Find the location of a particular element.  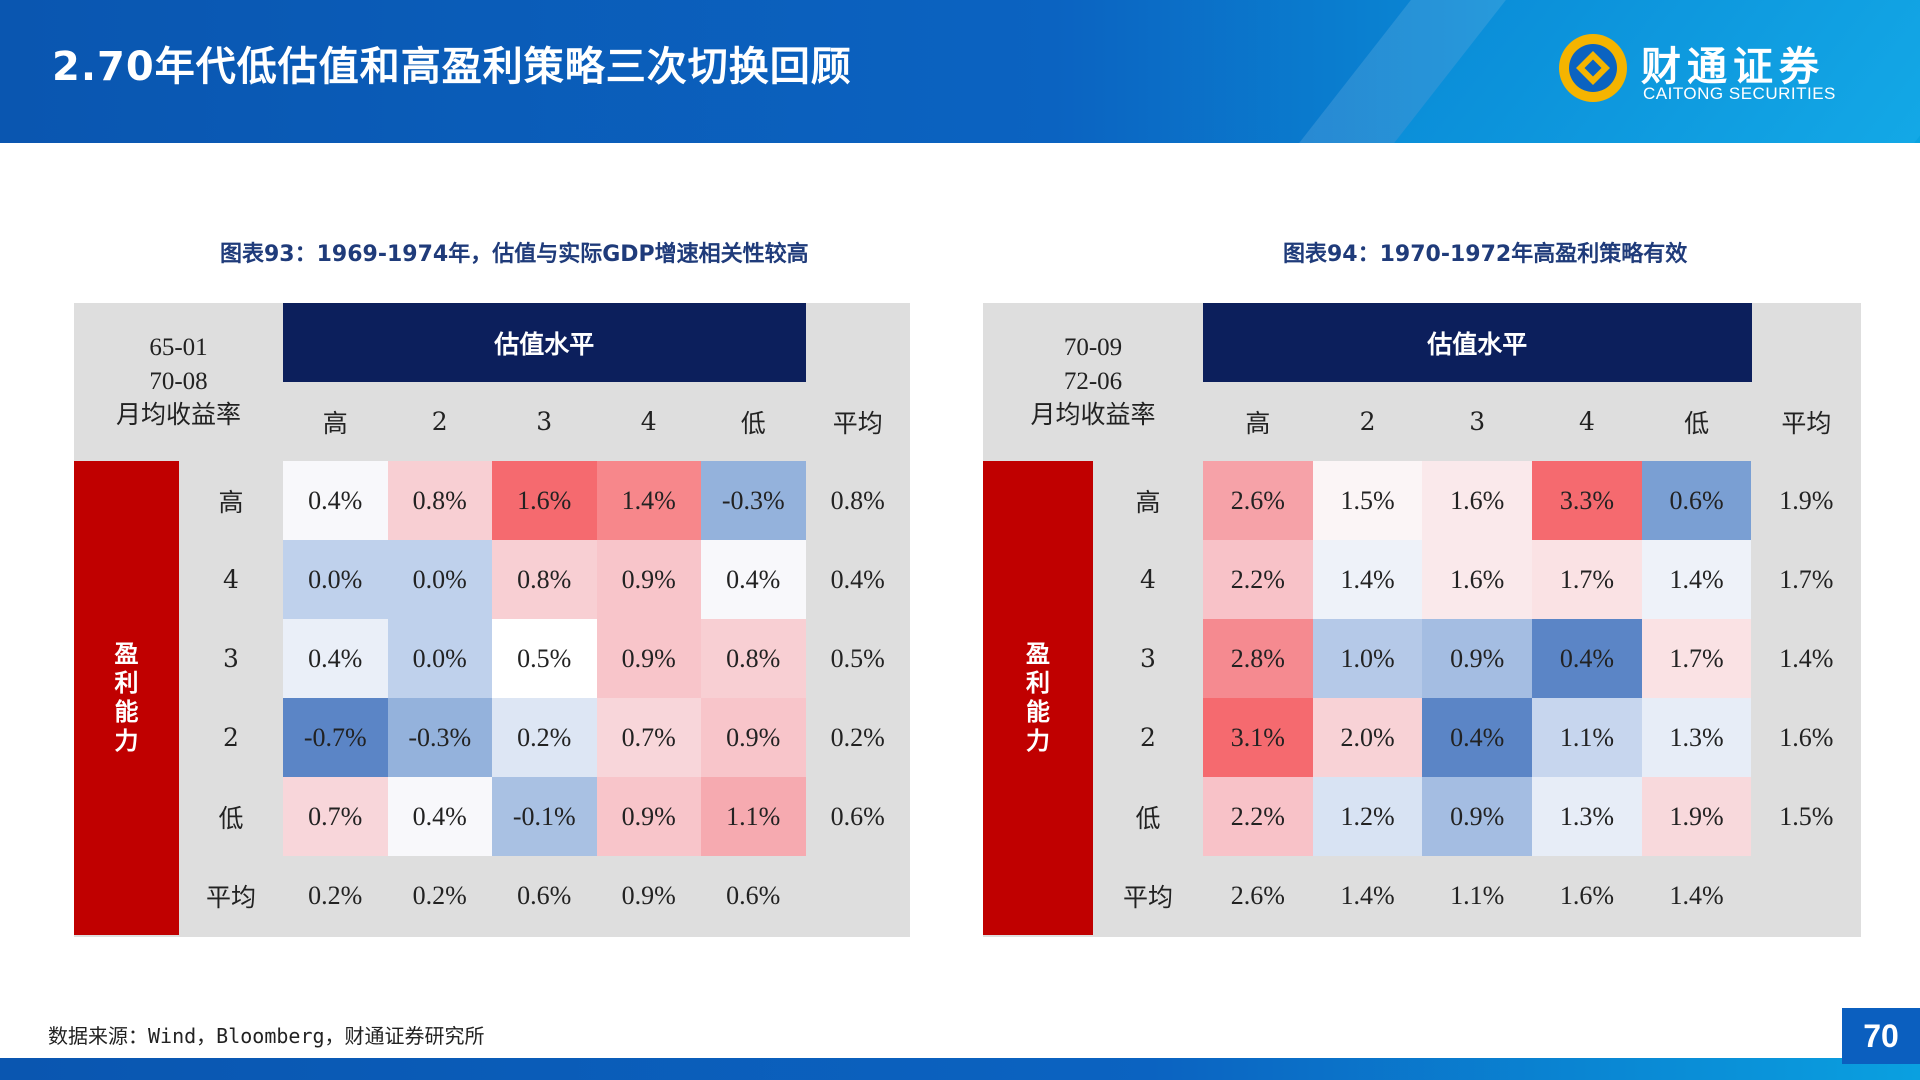

table-cell: -0.7% is located at coordinates (335, 737).